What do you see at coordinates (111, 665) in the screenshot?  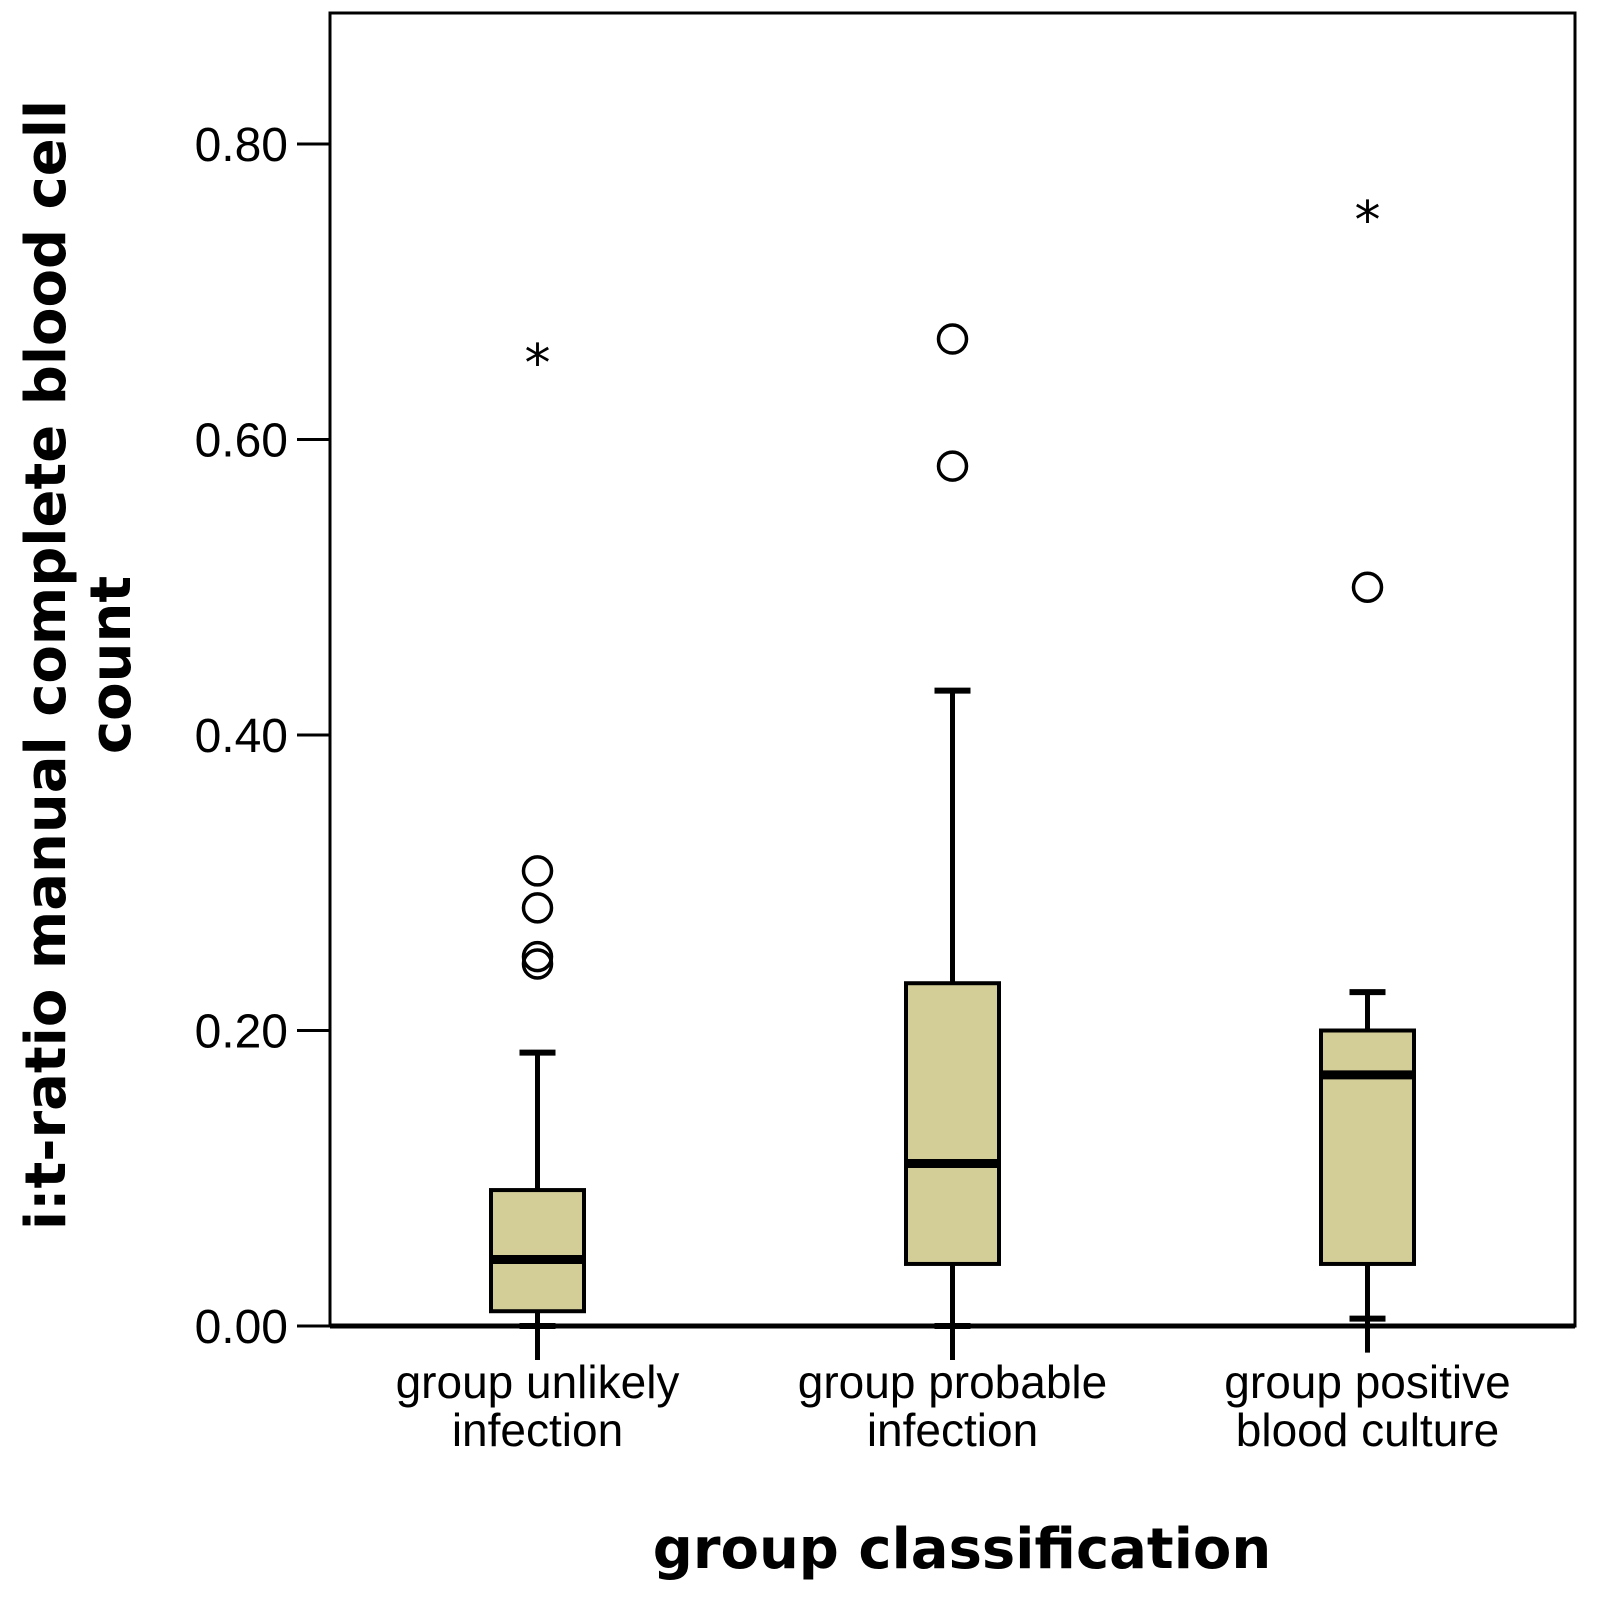 I see `y-axis-title-line-2: count` at bounding box center [111, 665].